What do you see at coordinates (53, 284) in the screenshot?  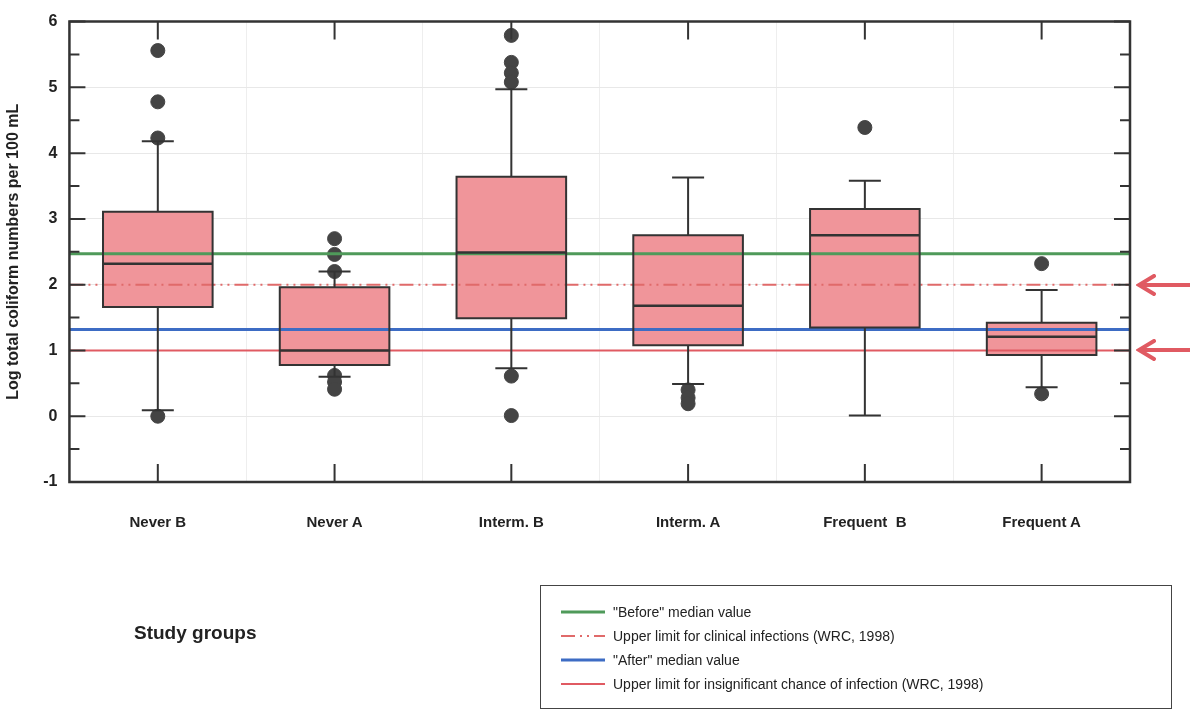 I see `y-tick-label: 2` at bounding box center [53, 284].